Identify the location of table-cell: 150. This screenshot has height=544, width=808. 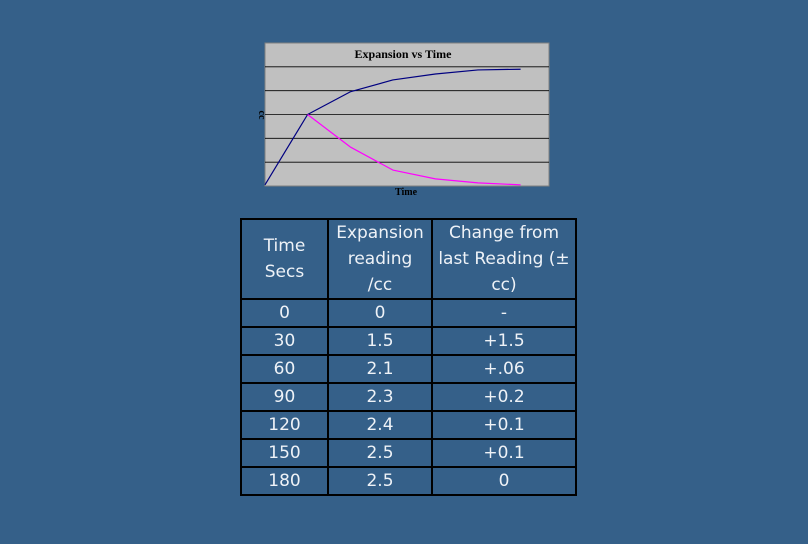
(284, 453).